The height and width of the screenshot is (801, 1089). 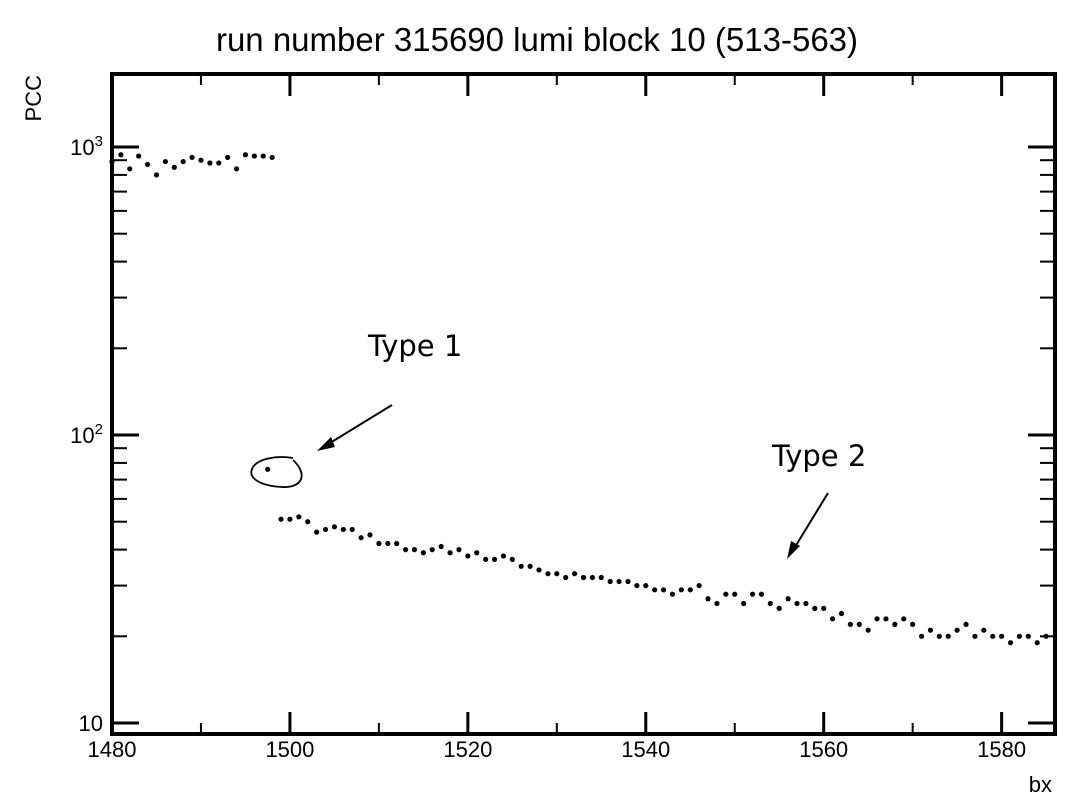 I want to click on x-tick-label: 1520, so click(x=467, y=749).